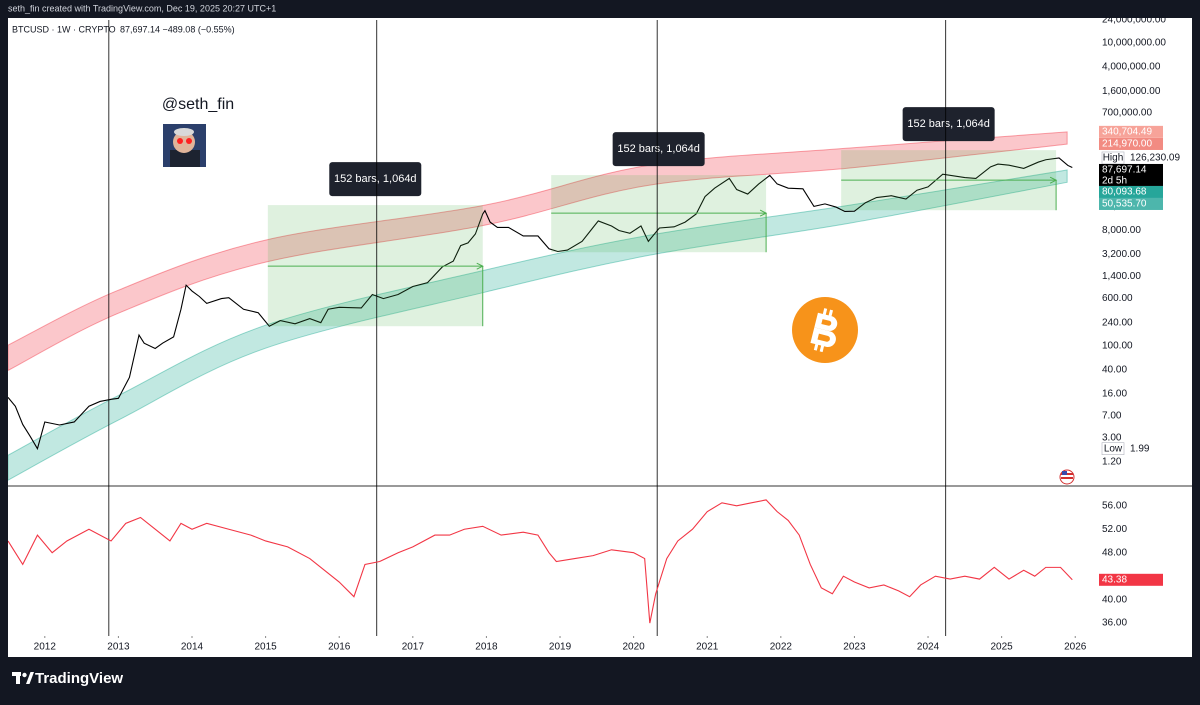 Image resolution: width=1200 pixels, height=705 pixels. I want to click on x-tick-label: 2018, so click(486, 647).